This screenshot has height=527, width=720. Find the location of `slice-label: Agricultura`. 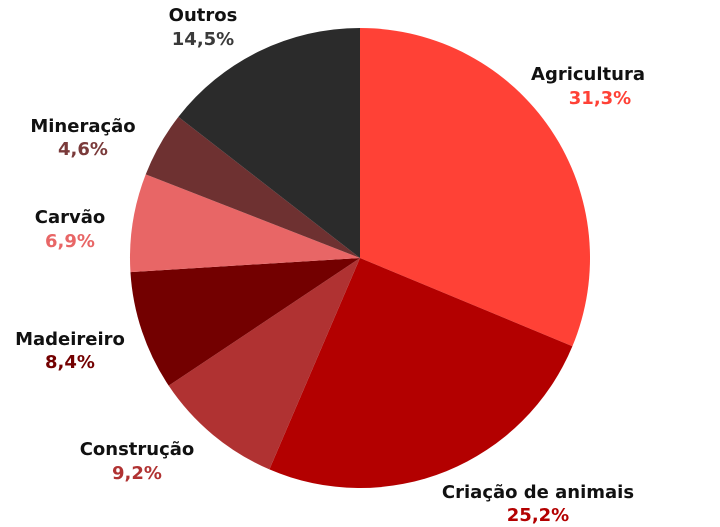

slice-label: Agricultura is located at coordinates (588, 74).